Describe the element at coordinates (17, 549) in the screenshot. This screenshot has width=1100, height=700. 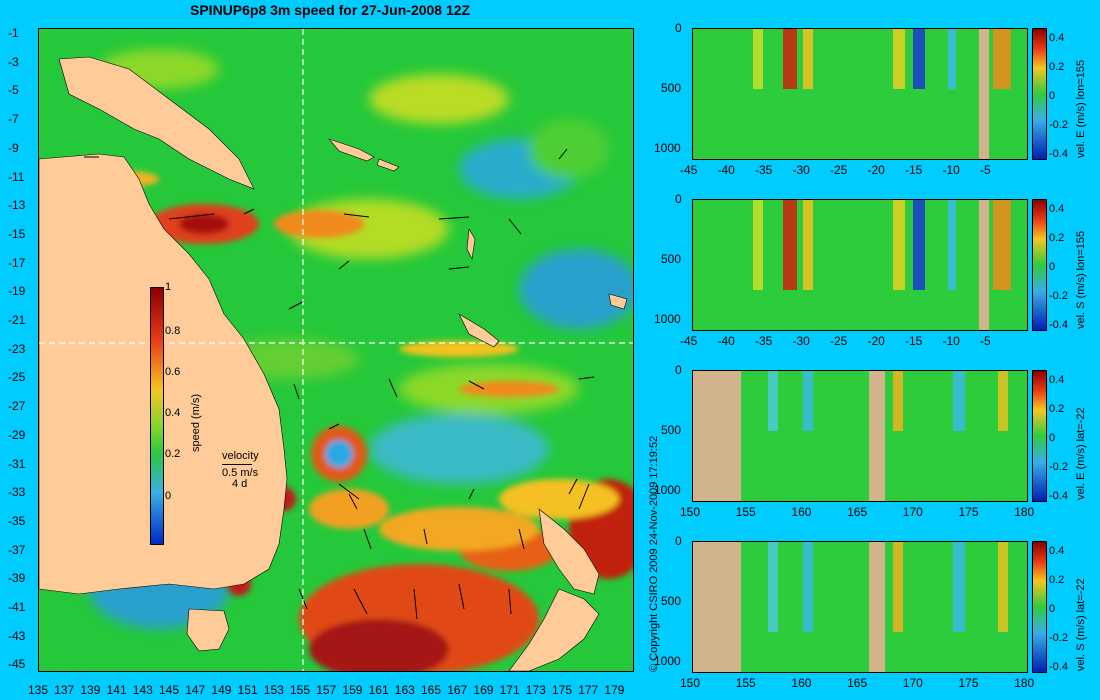
I see `lat-tick-label: -37` at that location.